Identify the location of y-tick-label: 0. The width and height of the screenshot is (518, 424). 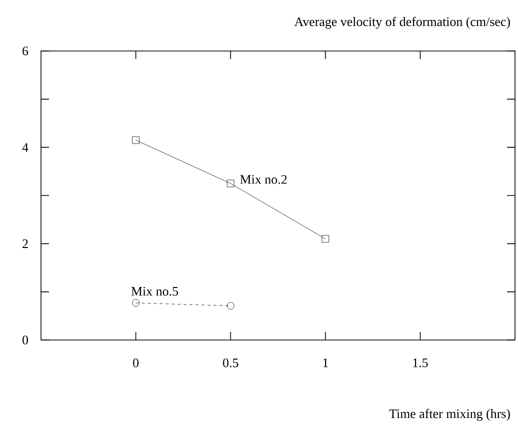
(25, 340).